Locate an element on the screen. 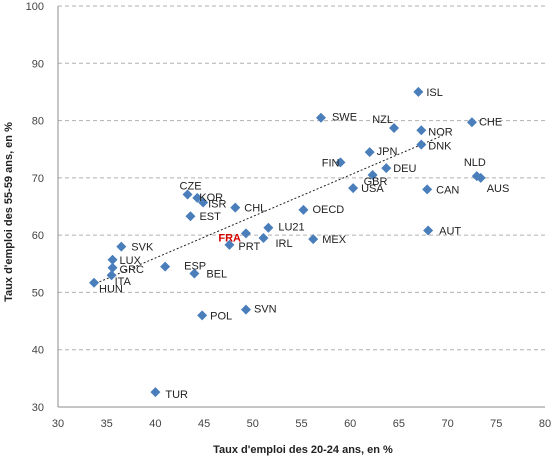 The image size is (555, 457). point-label-usa: USA is located at coordinates (372, 189).